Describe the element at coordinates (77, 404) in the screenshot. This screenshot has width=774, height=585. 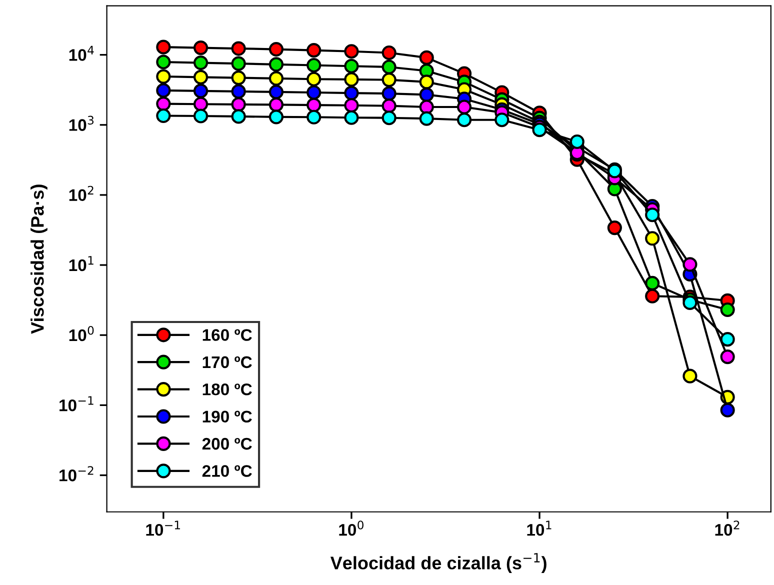
I see `y-tick-label: 10$^{−1}$` at that location.